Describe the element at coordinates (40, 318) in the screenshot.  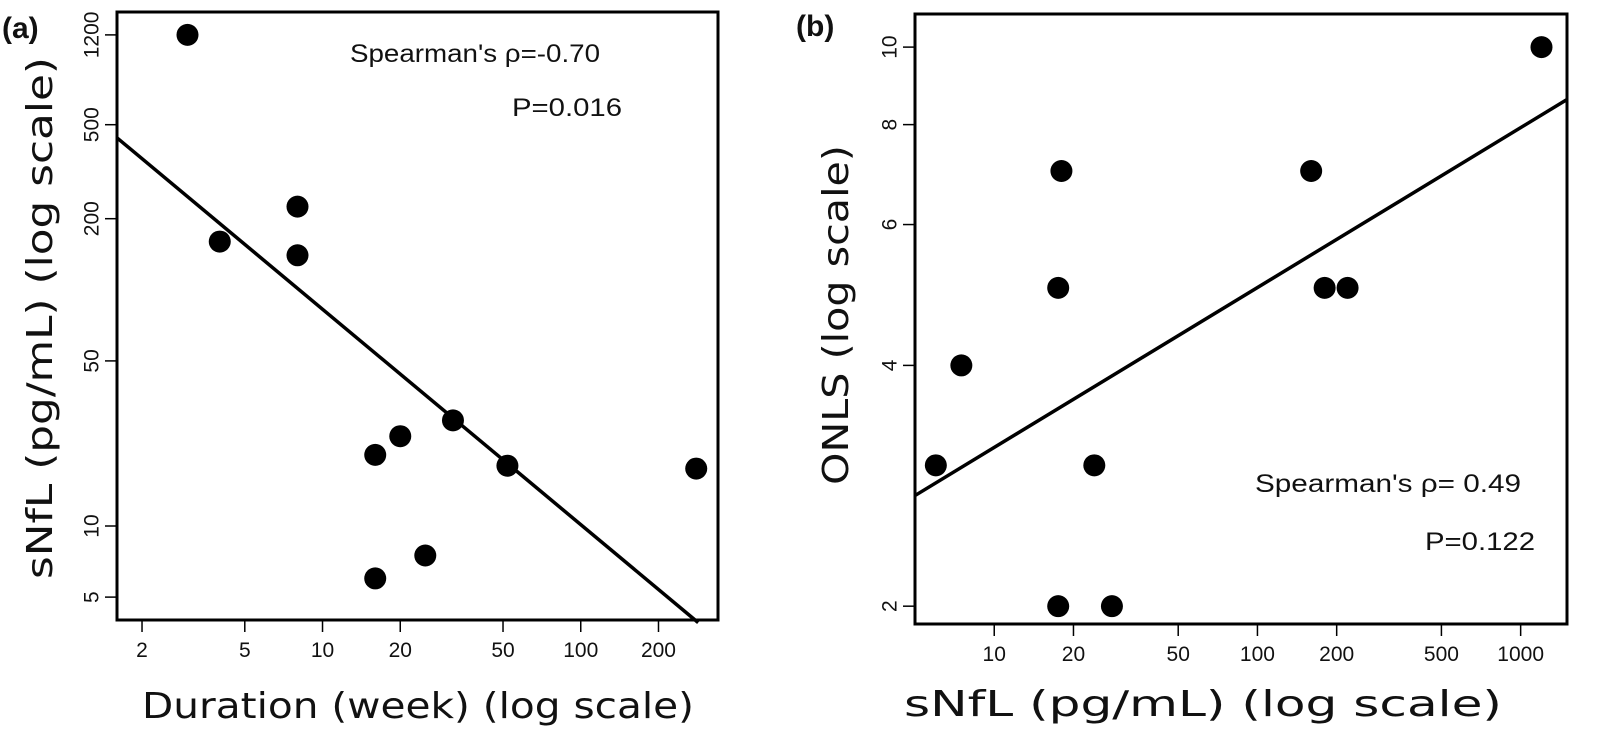
I see `panel-a-y-axis-title: sNfL (pg/mL) (log scale)` at that location.